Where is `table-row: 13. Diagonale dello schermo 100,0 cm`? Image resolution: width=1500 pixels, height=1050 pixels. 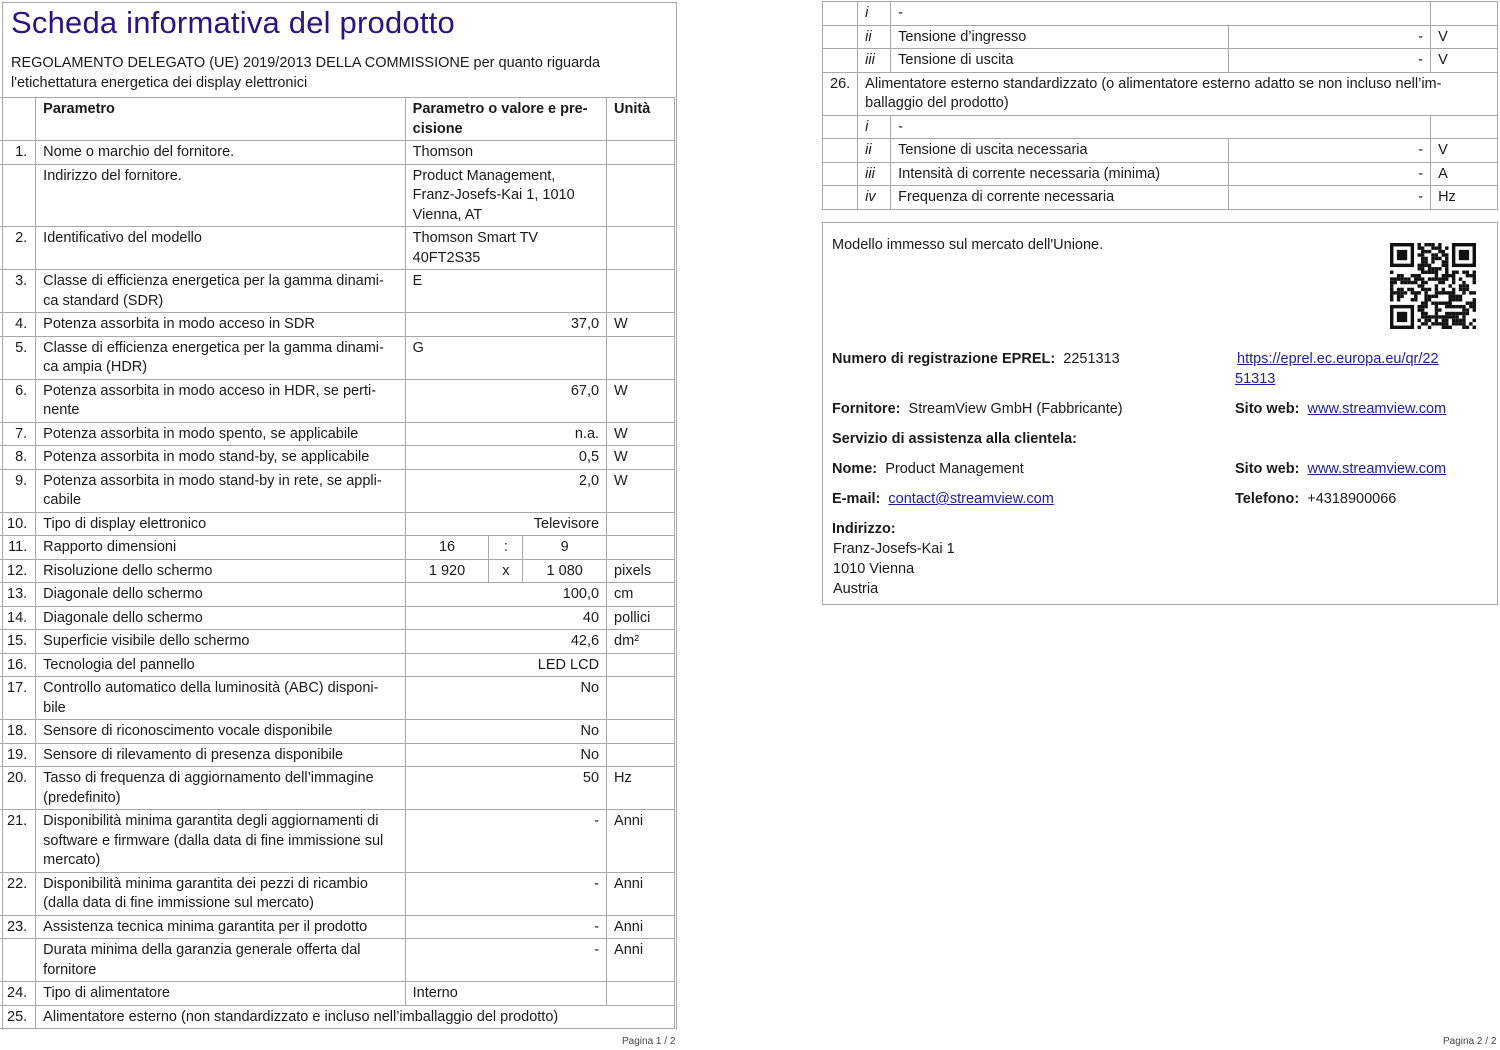
table-row: 13. Diagonale dello schermo 100,0 cm is located at coordinates (337, 594).